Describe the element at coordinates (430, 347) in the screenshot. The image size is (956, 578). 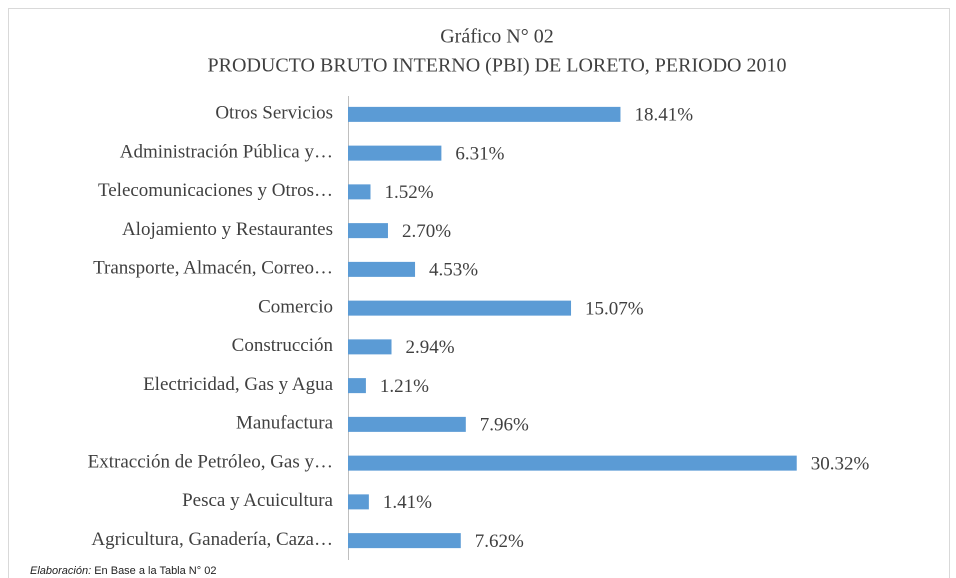
I see `data-label: 2.94%` at that location.